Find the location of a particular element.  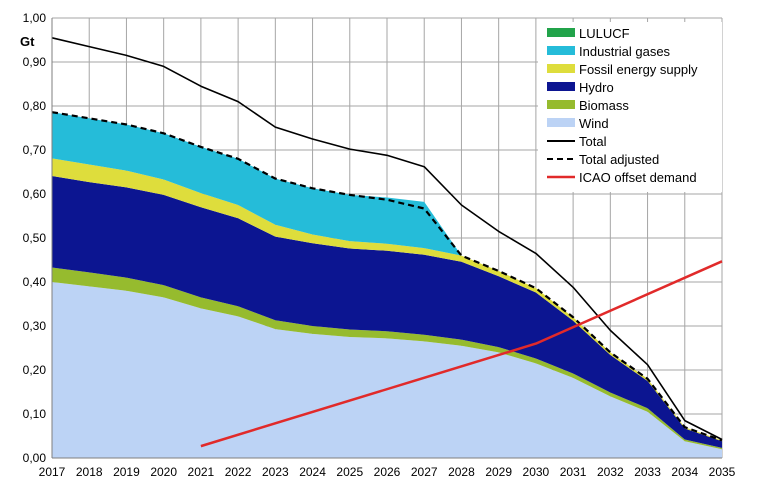

legend-swatch-lulucf is located at coordinates (561, 32).